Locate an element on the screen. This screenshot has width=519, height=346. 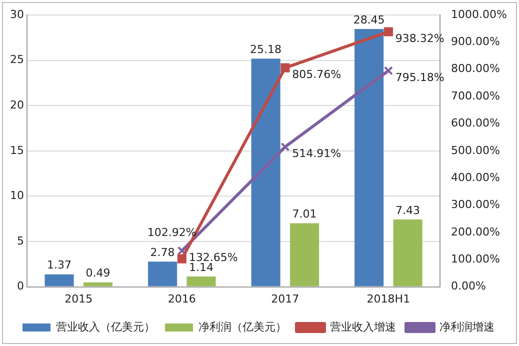
data-label: 7.01 is located at coordinates (304, 214).